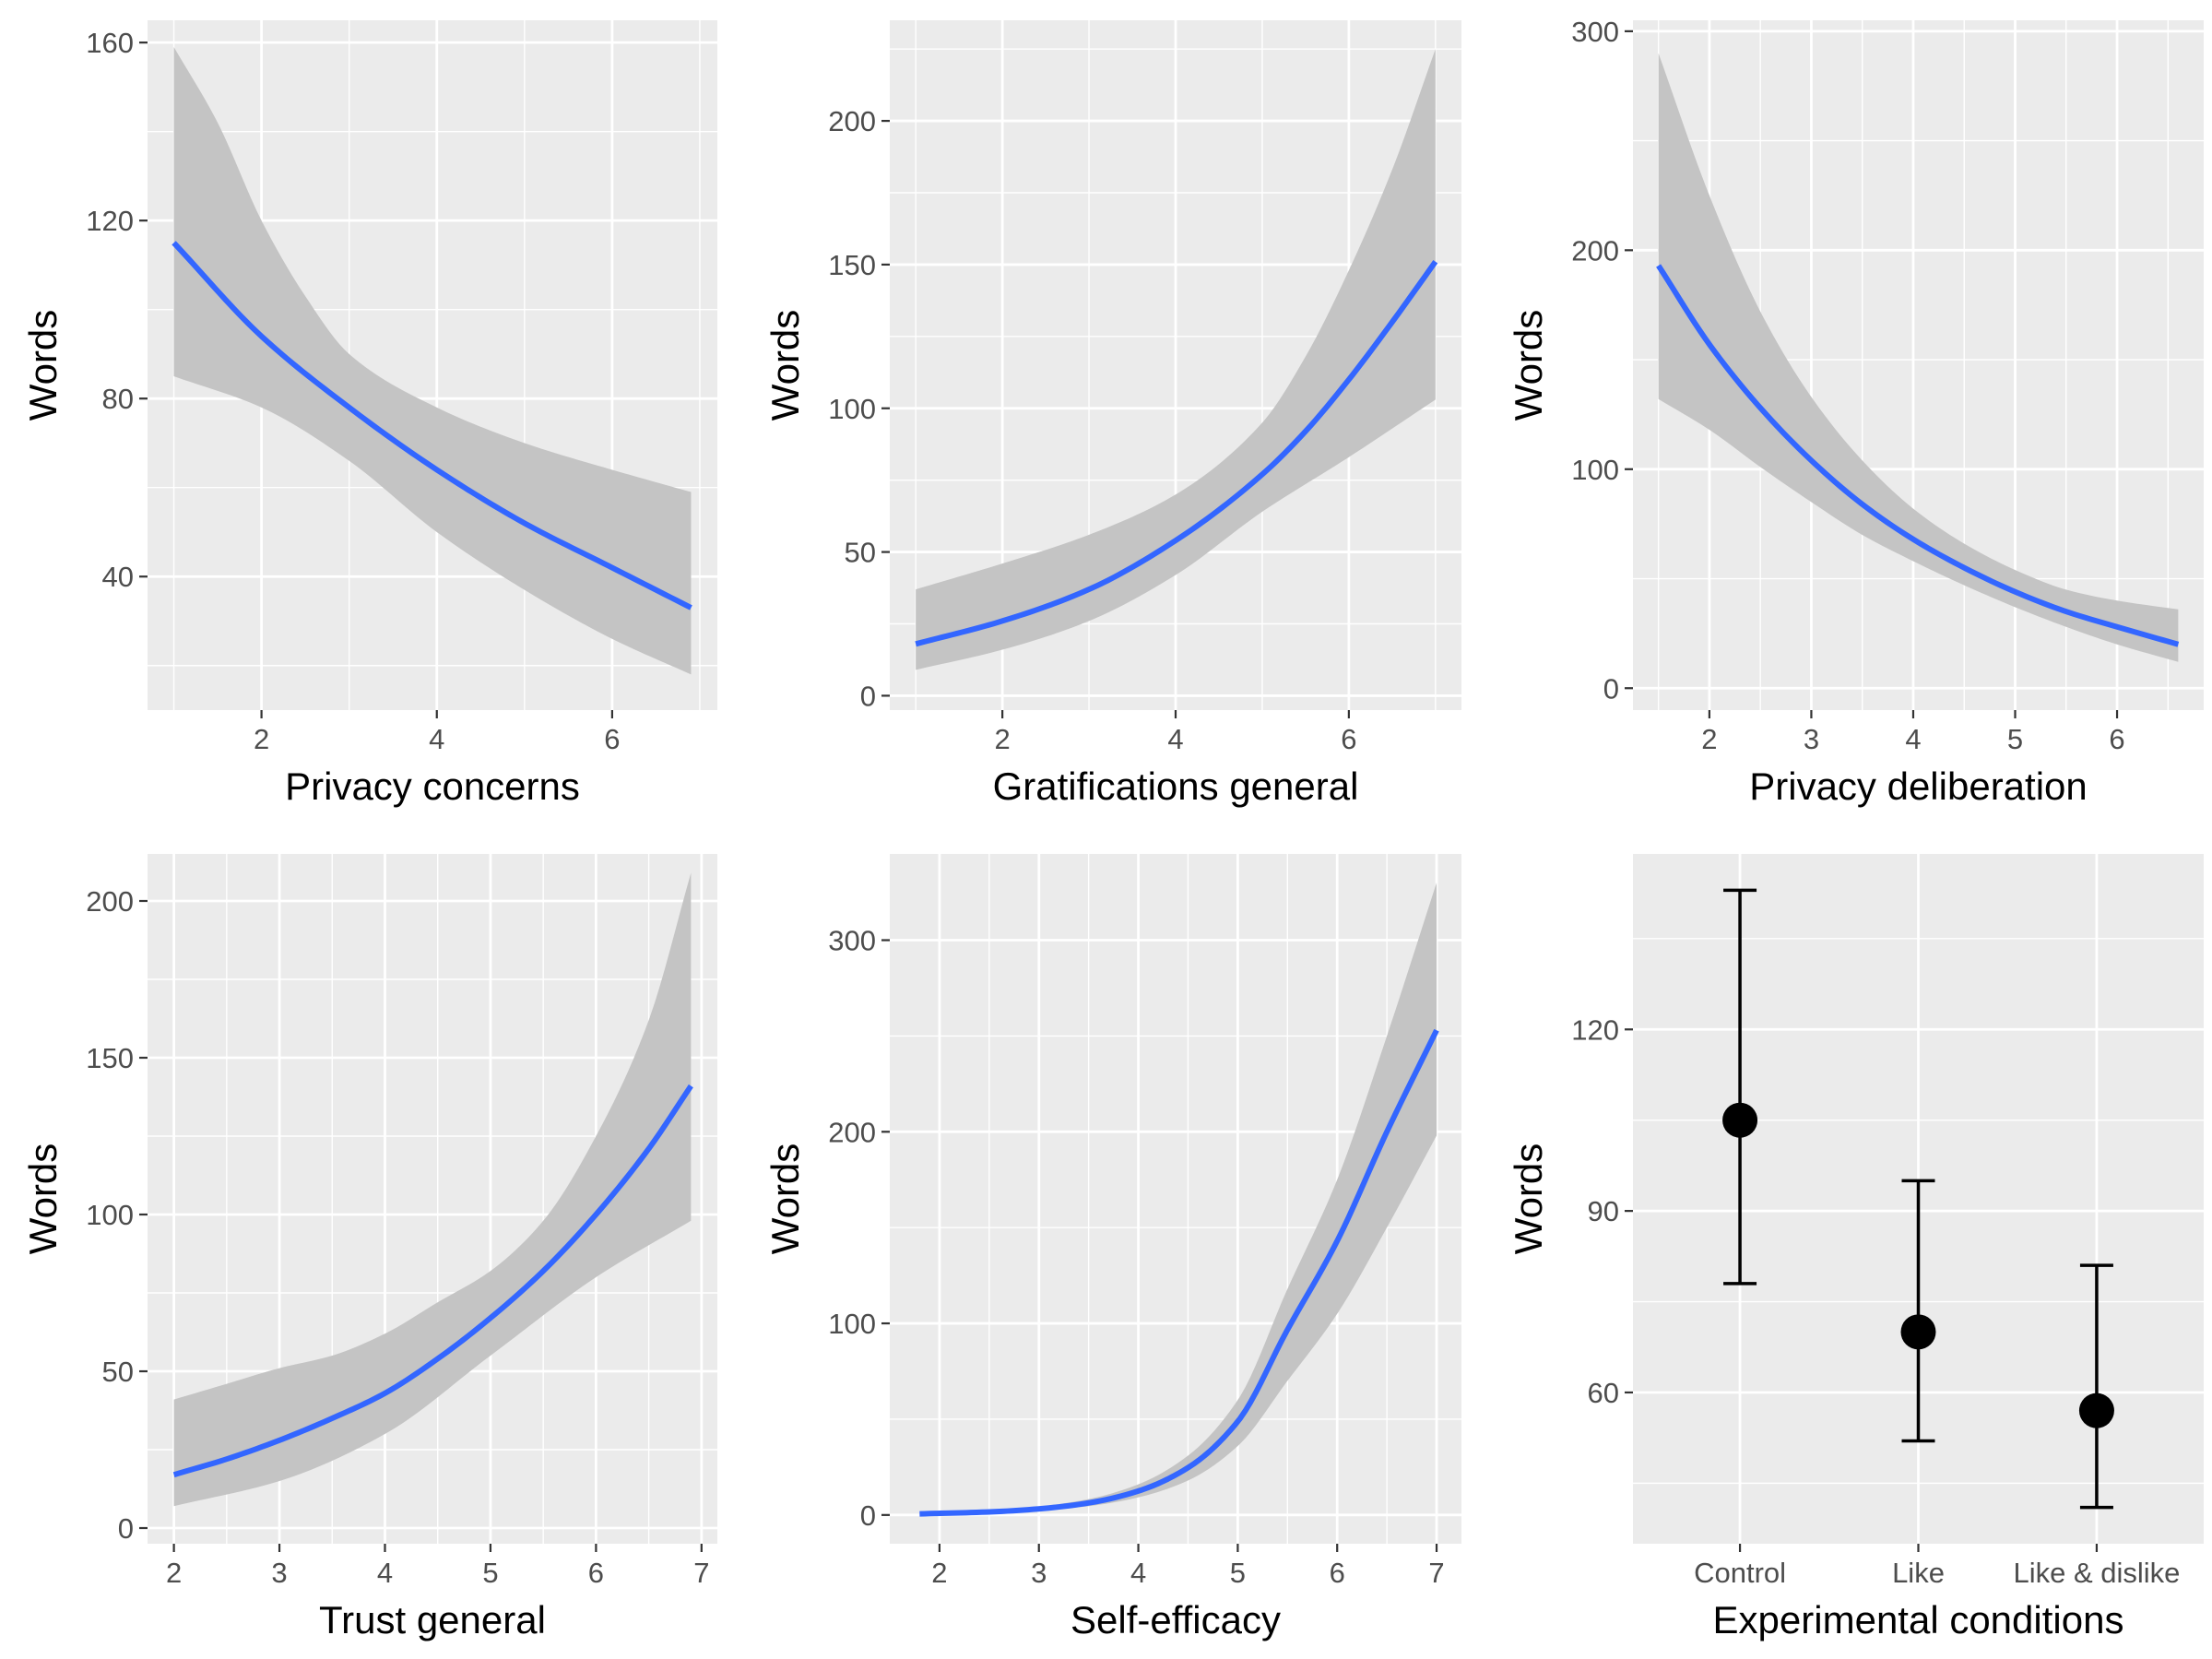 This screenshot has height=1659, width=2212. What do you see at coordinates (433, 1620) in the screenshot?
I see `x-axis-title: Trust general` at bounding box center [433, 1620].